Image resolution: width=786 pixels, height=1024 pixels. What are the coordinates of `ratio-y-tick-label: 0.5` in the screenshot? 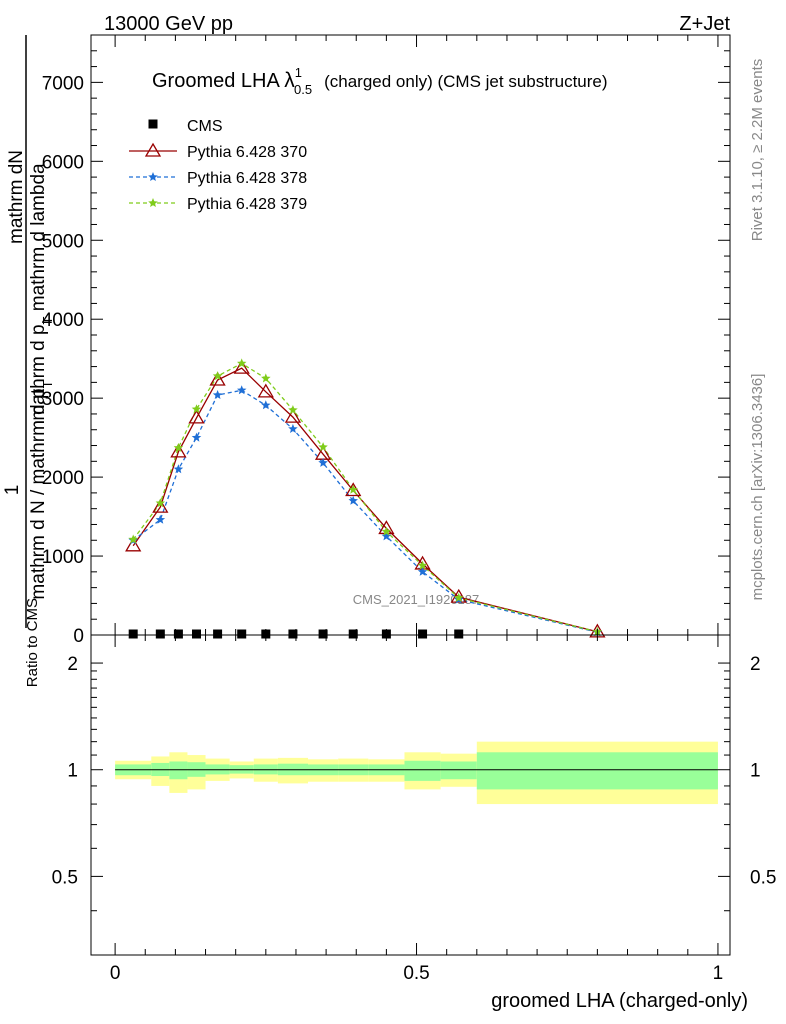 It's located at (65, 877).